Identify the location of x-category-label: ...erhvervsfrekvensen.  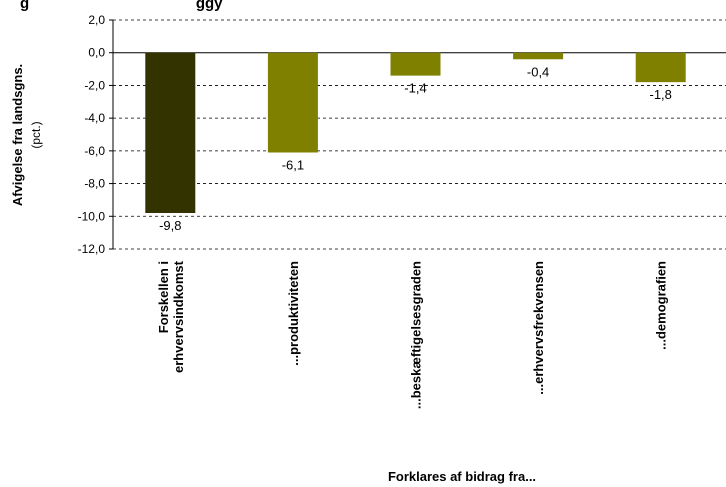
(538, 328).